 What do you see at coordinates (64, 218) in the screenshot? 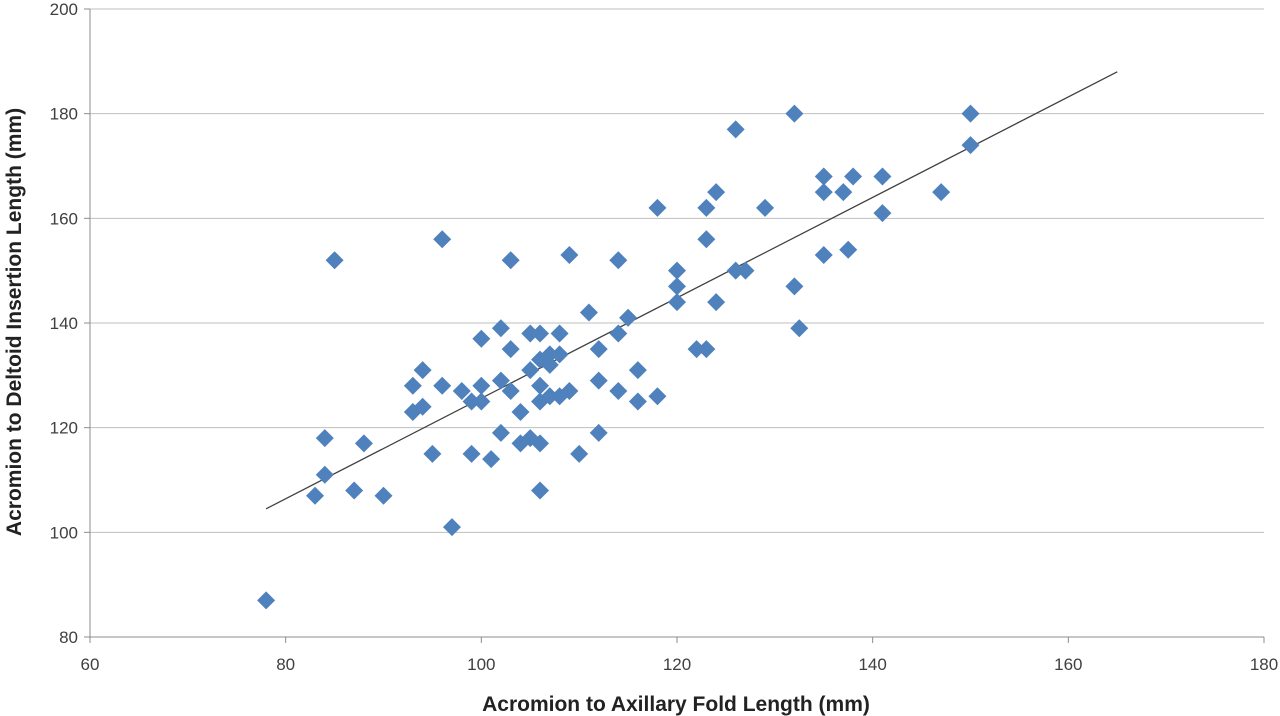
I see `y-tick-label: 160` at bounding box center [64, 218].